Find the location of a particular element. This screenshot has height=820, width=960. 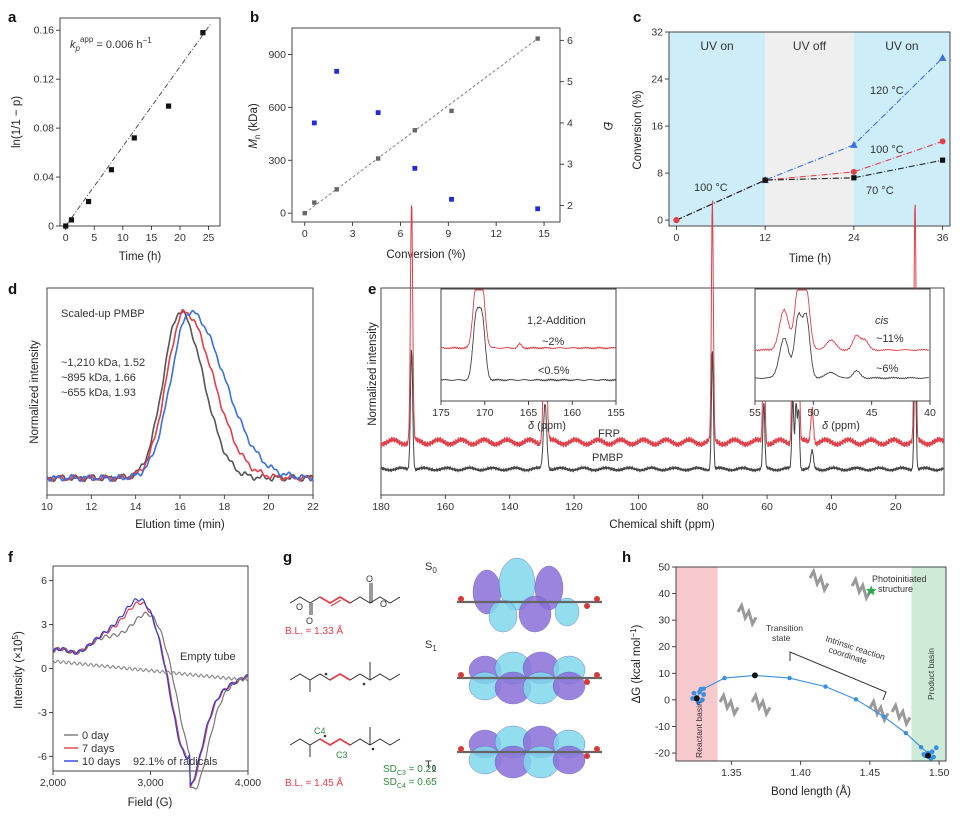

panel-e-inset-1-black is located at coordinates (528, 344).